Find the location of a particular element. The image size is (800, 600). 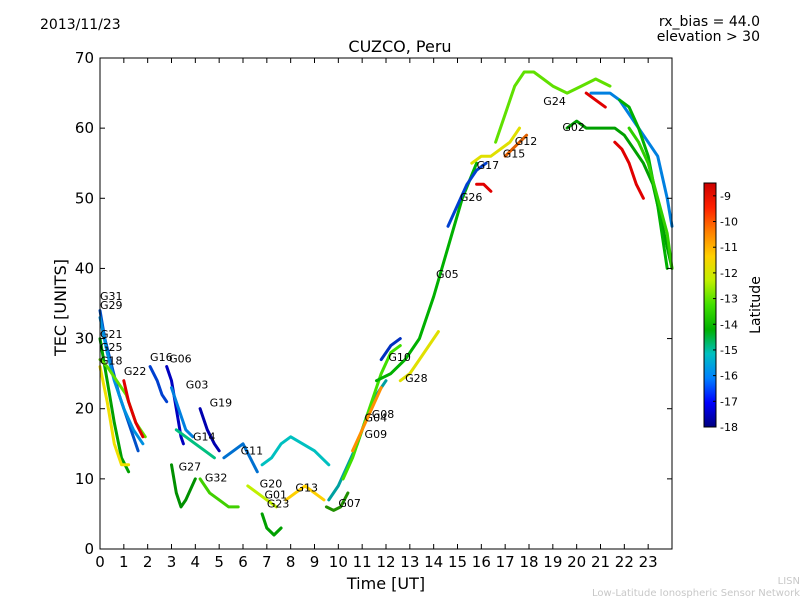

series-label: G03 is located at coordinates (197, 384).